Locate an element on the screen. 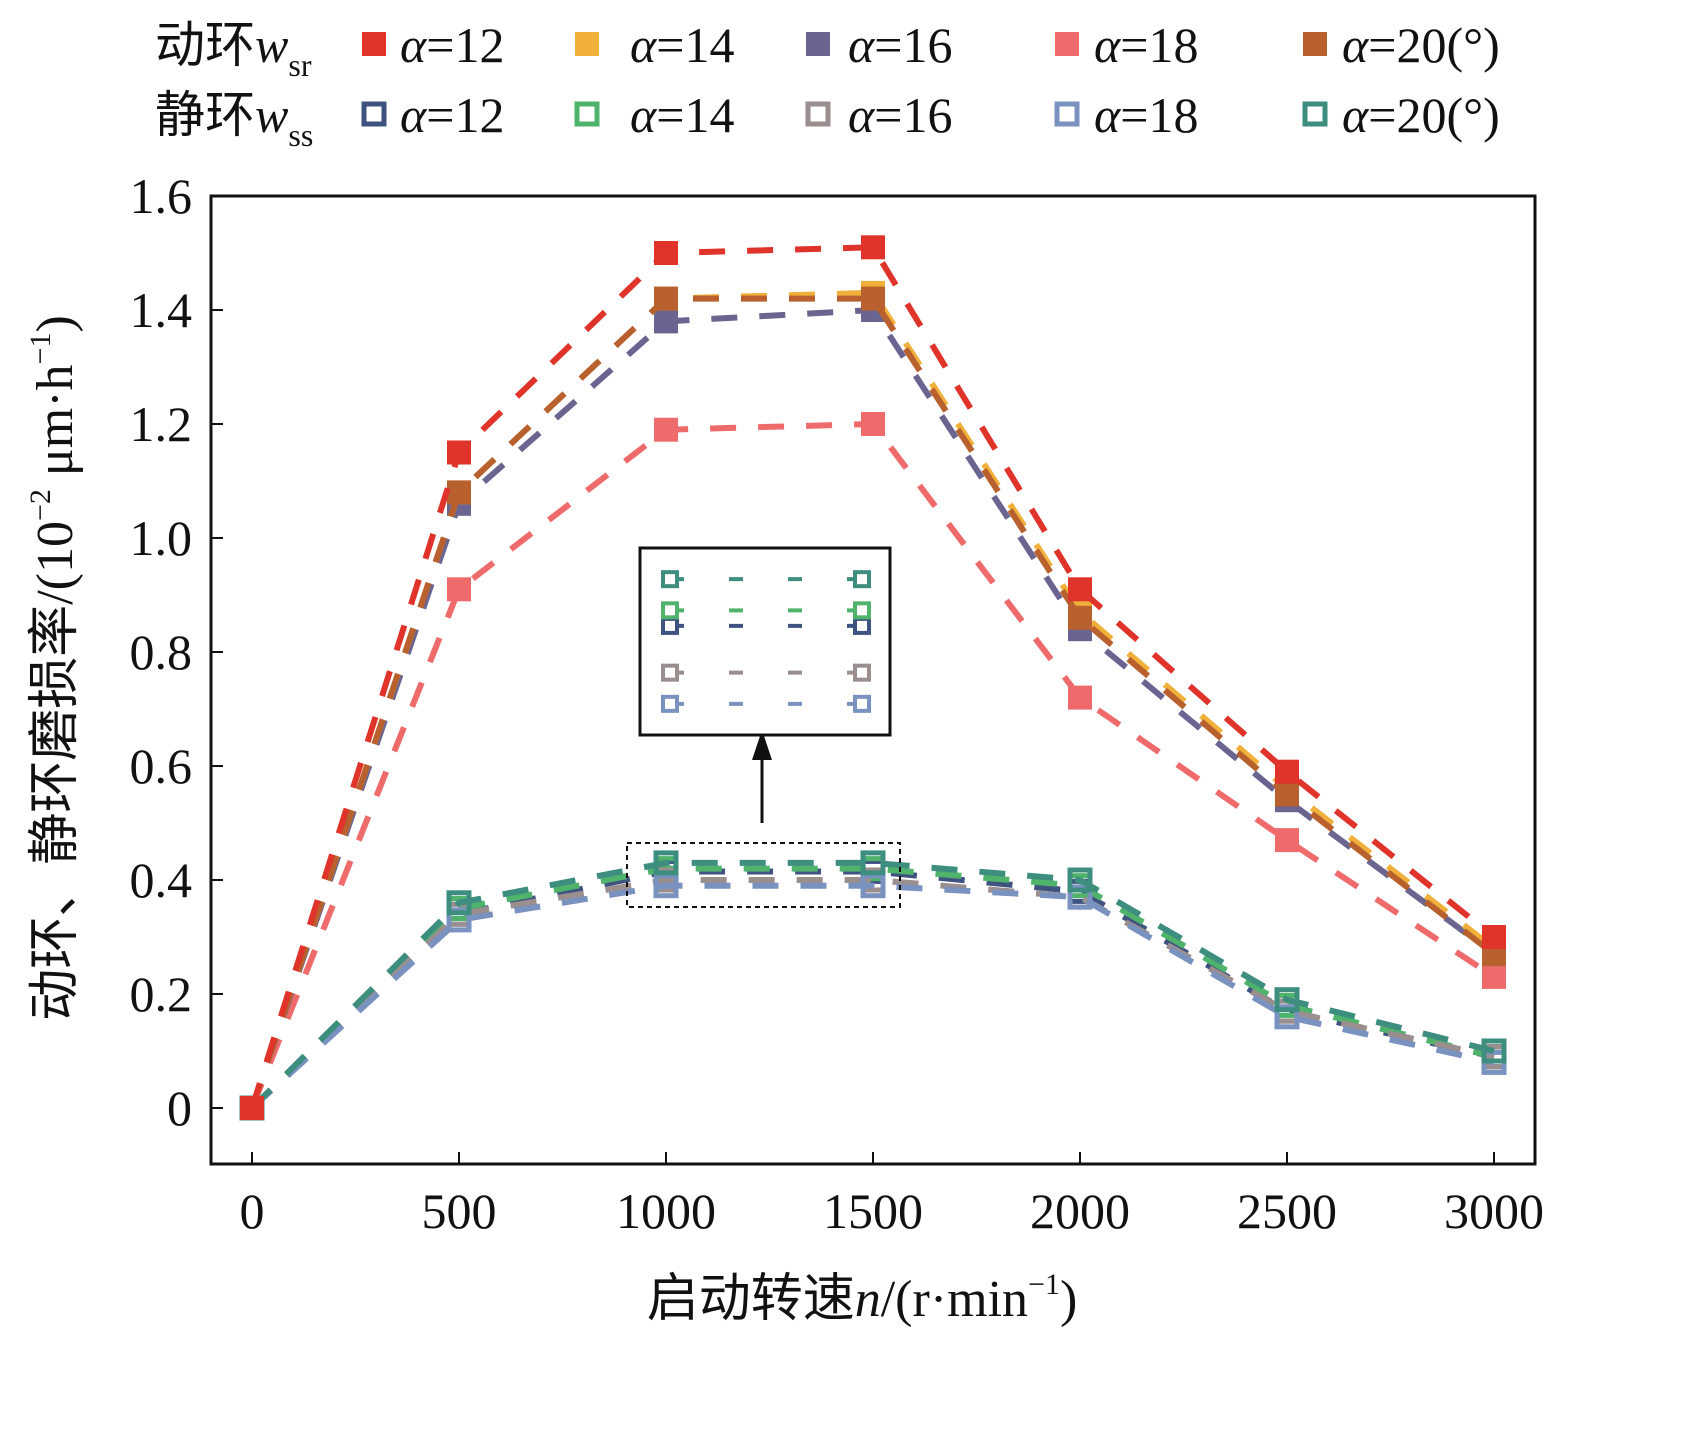 The width and height of the screenshot is (1682, 1439). legend-group-label: 动环wsr is located at coordinates (233, 50).